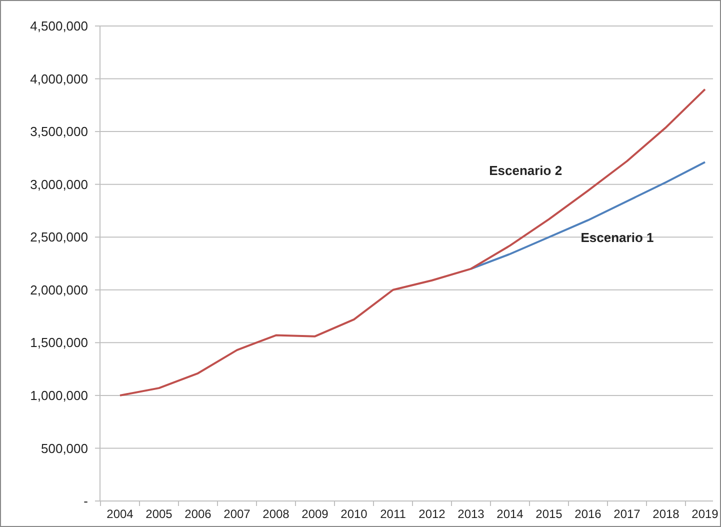  I want to click on series-label: Escenario 2, so click(525, 170).